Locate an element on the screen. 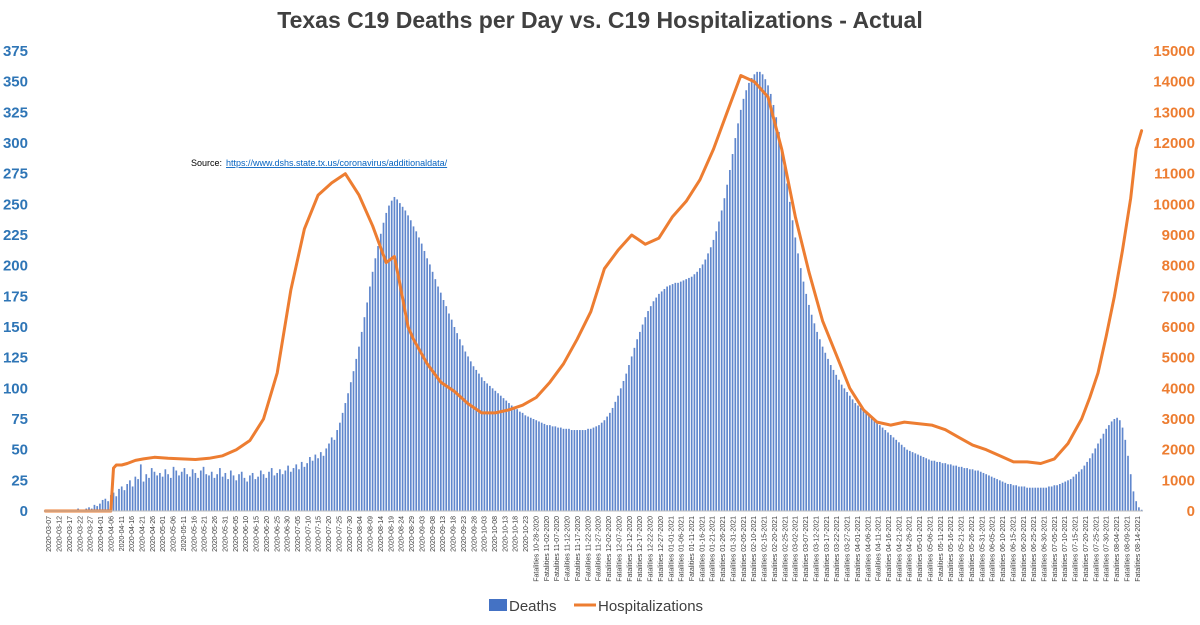 This screenshot has width=1200, height=625. x-tick-label: 2020-10-08 is located at coordinates (495, 534).